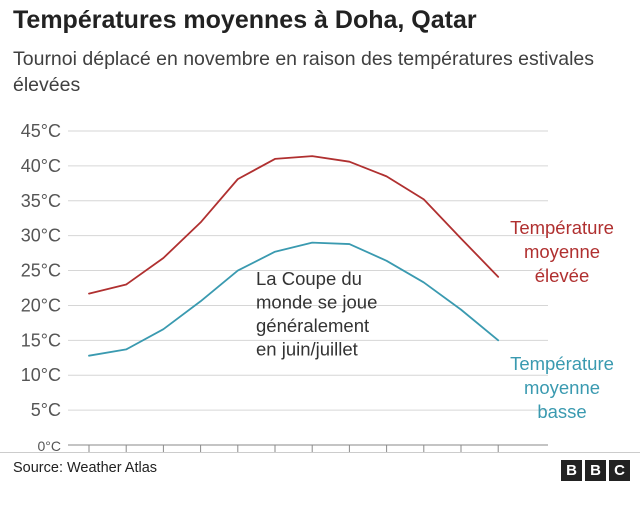 This screenshot has width=640, height=512. I want to click on y-axis-tick-labels: 0°C 5°C 10°C 15°C 20°C 25°C 30°C 35°C 40°C 45°C, so click(41, 286).